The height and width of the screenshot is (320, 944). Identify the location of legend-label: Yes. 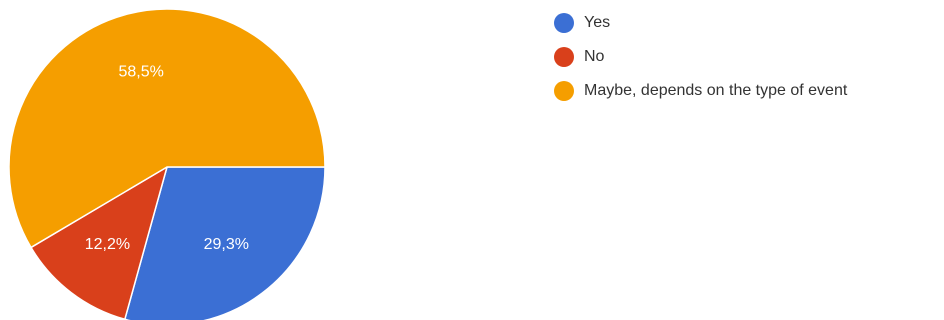
(597, 22).